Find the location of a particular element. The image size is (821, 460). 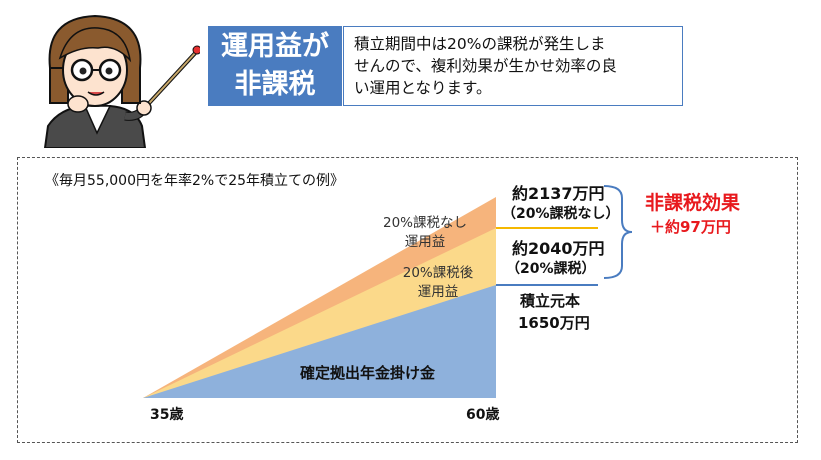

title-box: 運用益が 非課税 is located at coordinates (275, 66).